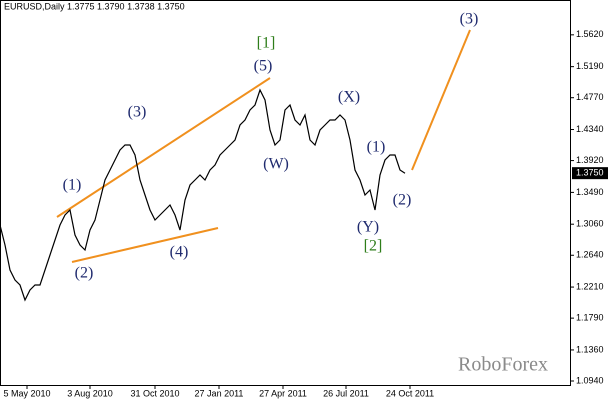 The height and width of the screenshot is (402, 611). What do you see at coordinates (283, 393) in the screenshot?
I see `x-tick-label: 27 Apr 2011` at bounding box center [283, 393].